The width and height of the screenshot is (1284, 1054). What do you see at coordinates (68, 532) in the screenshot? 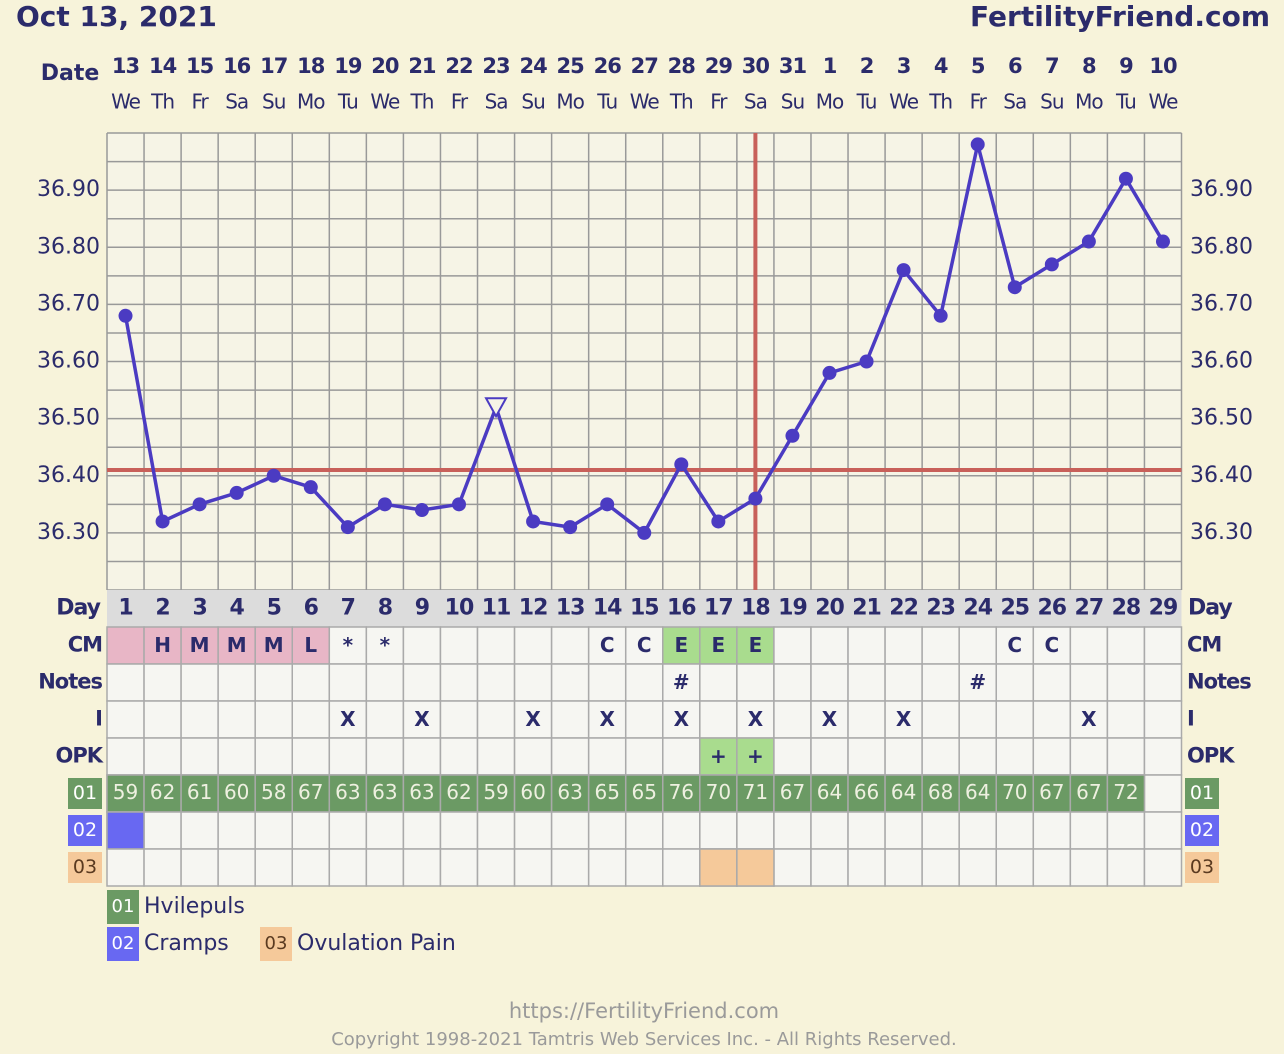
I see `y-tick-label: 36.30` at bounding box center [68, 532].